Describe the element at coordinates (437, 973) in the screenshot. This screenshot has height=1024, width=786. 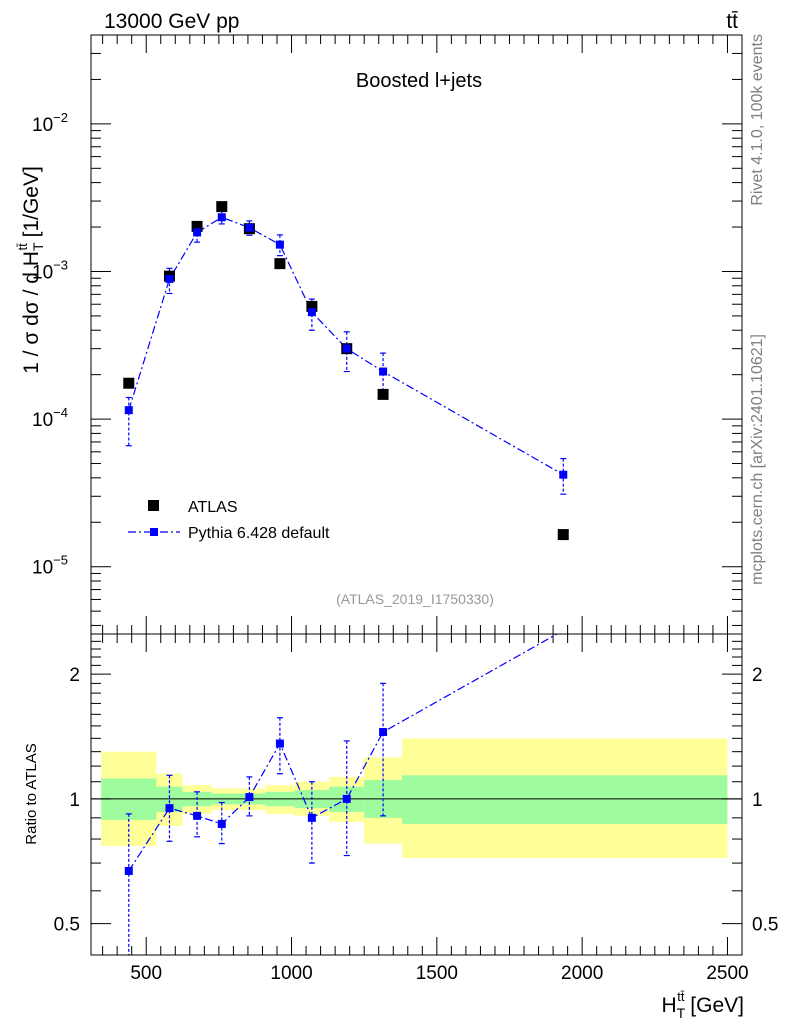
I see `x-tick-label: 1500` at that location.